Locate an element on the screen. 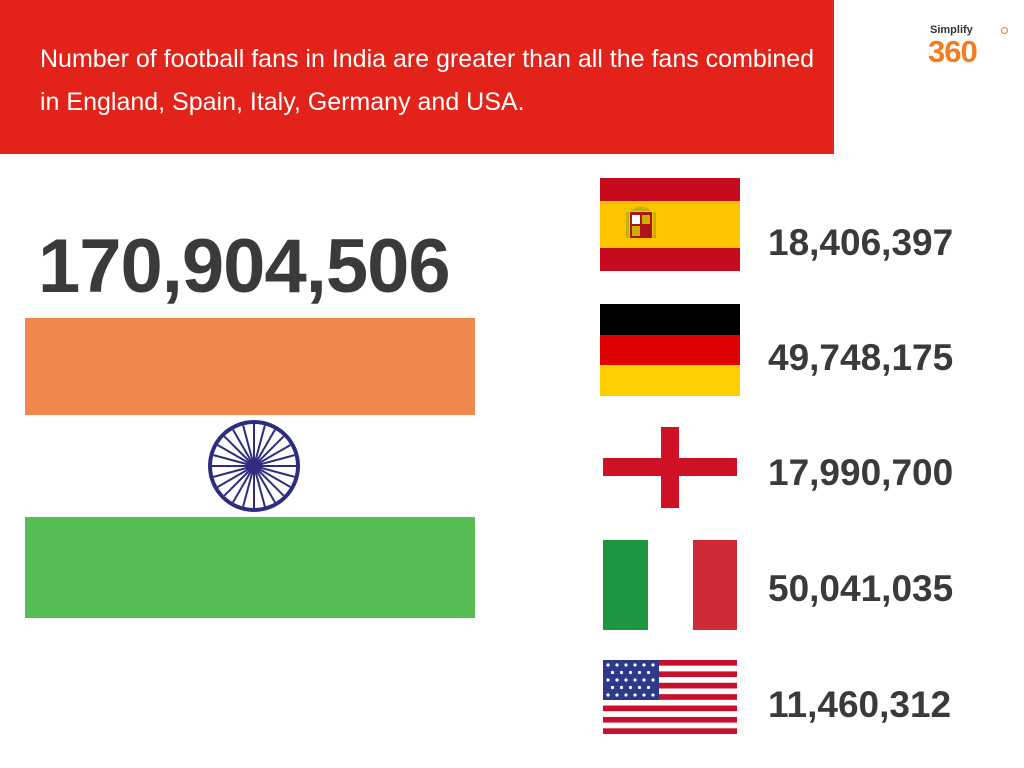  ashoka-chakra-icon is located at coordinates (254, 466).